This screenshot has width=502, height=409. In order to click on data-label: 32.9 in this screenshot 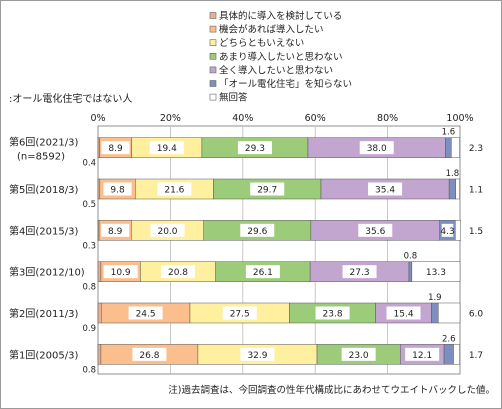, I will do `click(257, 356)`.